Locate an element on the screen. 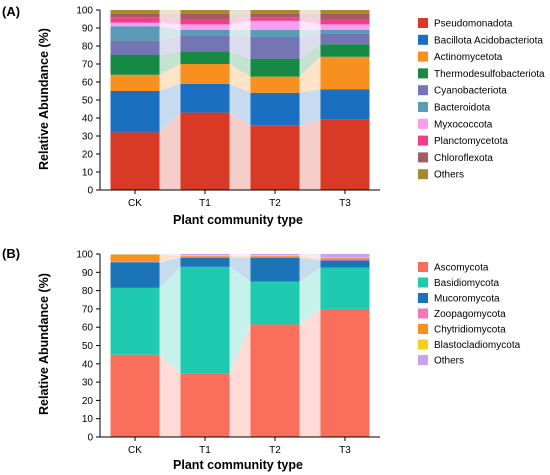 The height and width of the screenshot is (475, 550). panel-a-bar-ck-thermodesulfobacteriota is located at coordinates (135, 65).